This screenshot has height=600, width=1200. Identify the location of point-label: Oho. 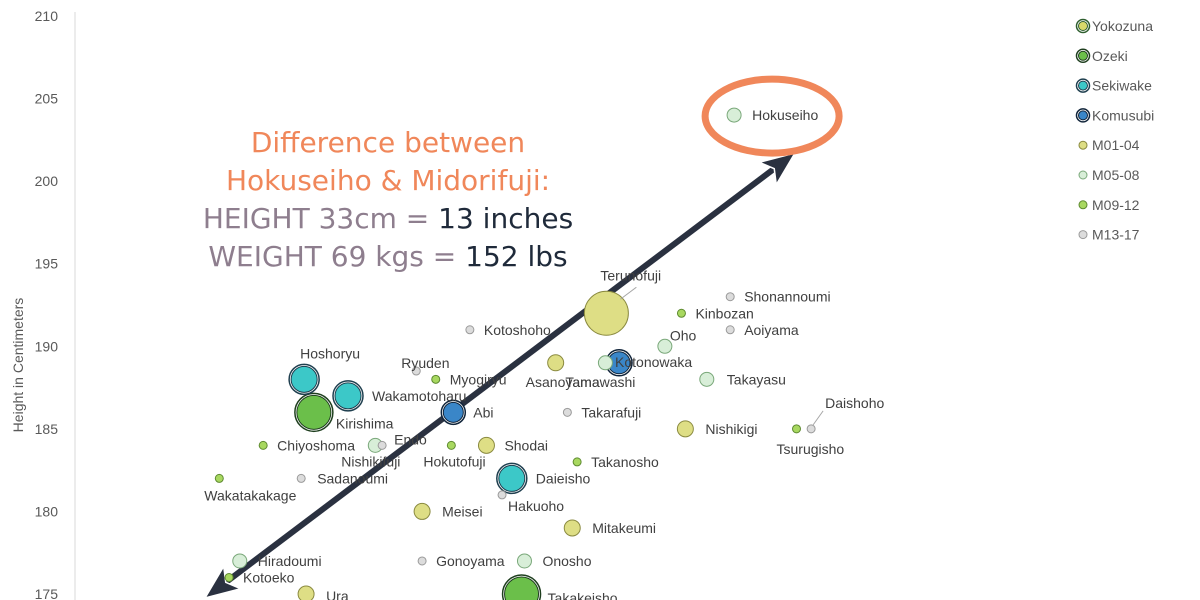
(683, 335).